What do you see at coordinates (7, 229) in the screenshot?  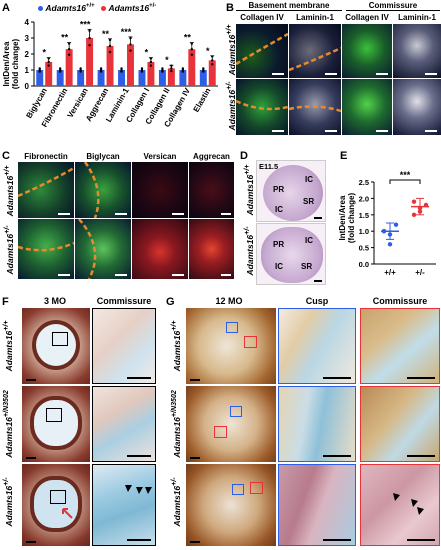 I see `panel-c-row-het-sup: +/-` at bounding box center [7, 229].